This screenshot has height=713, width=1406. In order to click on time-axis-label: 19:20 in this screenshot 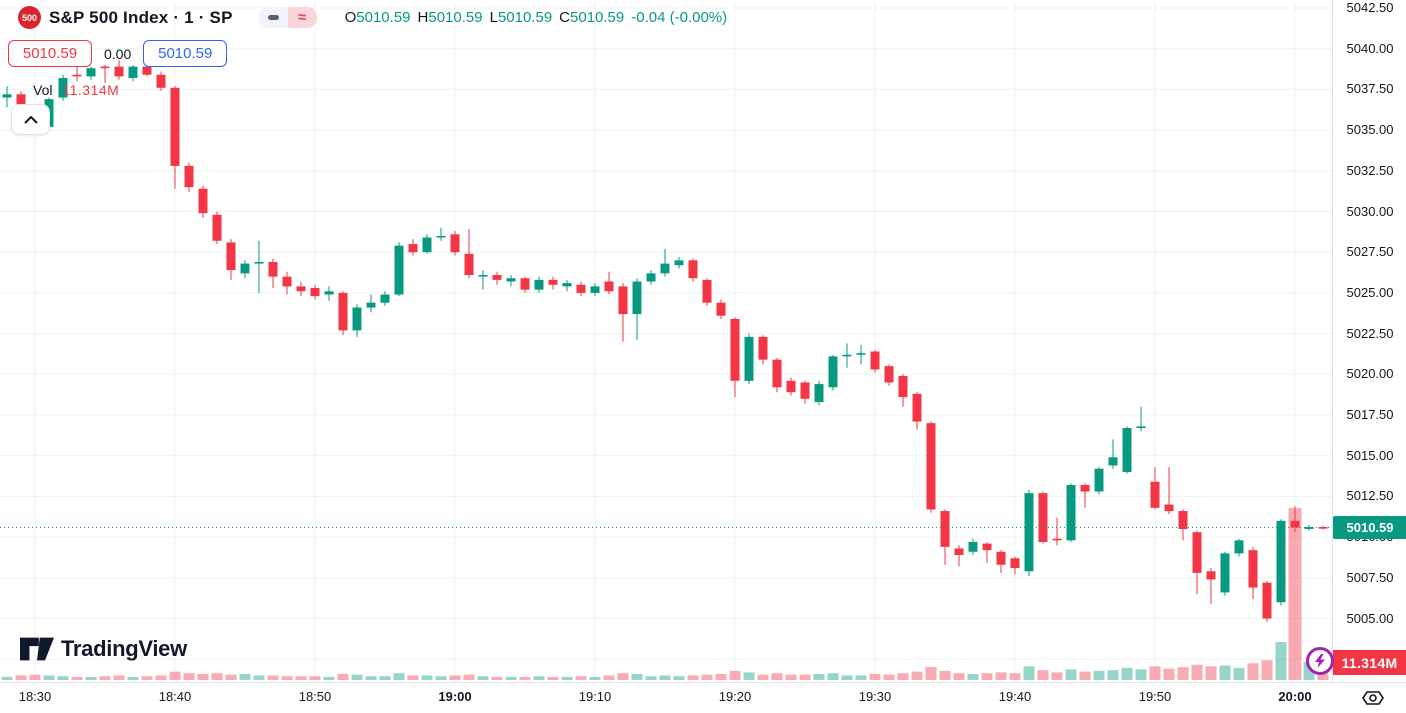, I will do `click(735, 696)`.